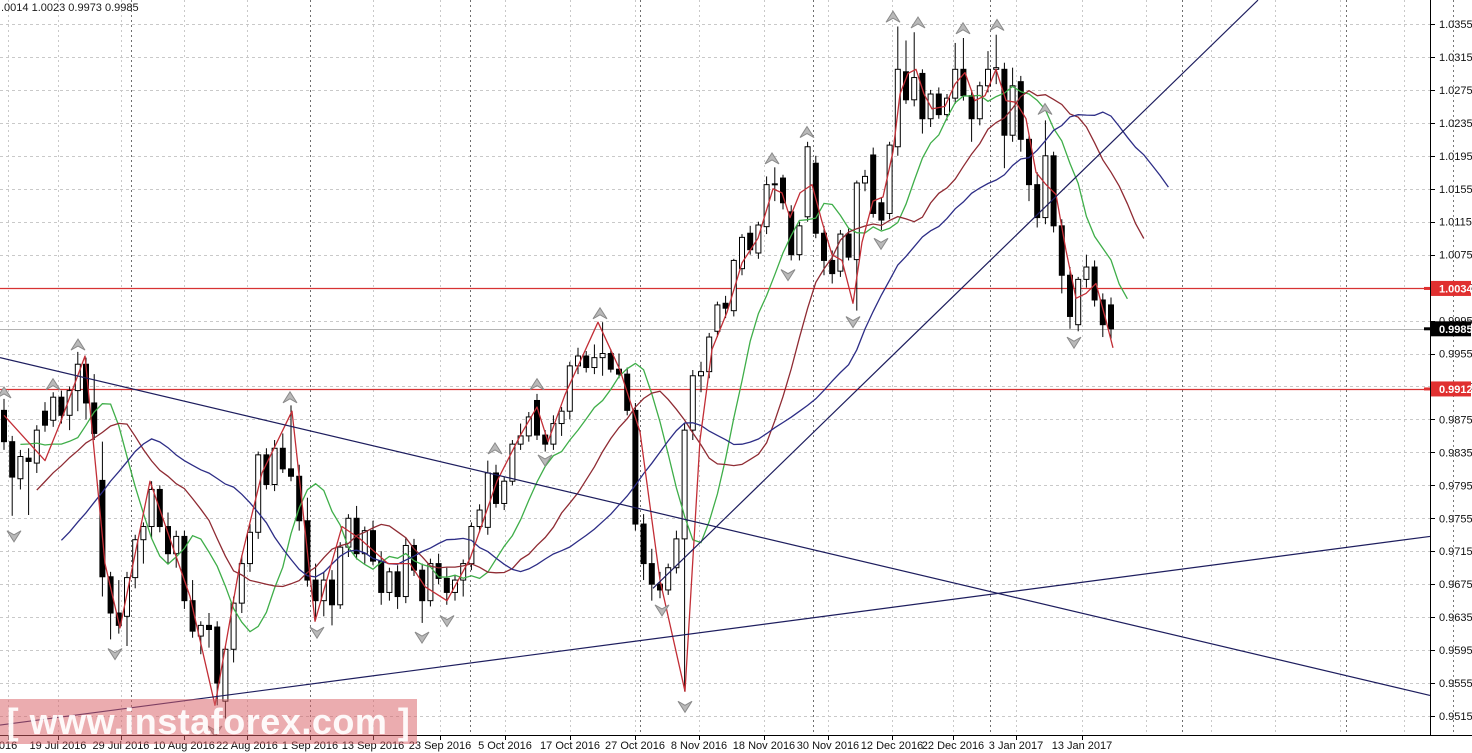 The image size is (1472, 753). I want to click on price-tick-label: 1.0315, so click(1455, 58).